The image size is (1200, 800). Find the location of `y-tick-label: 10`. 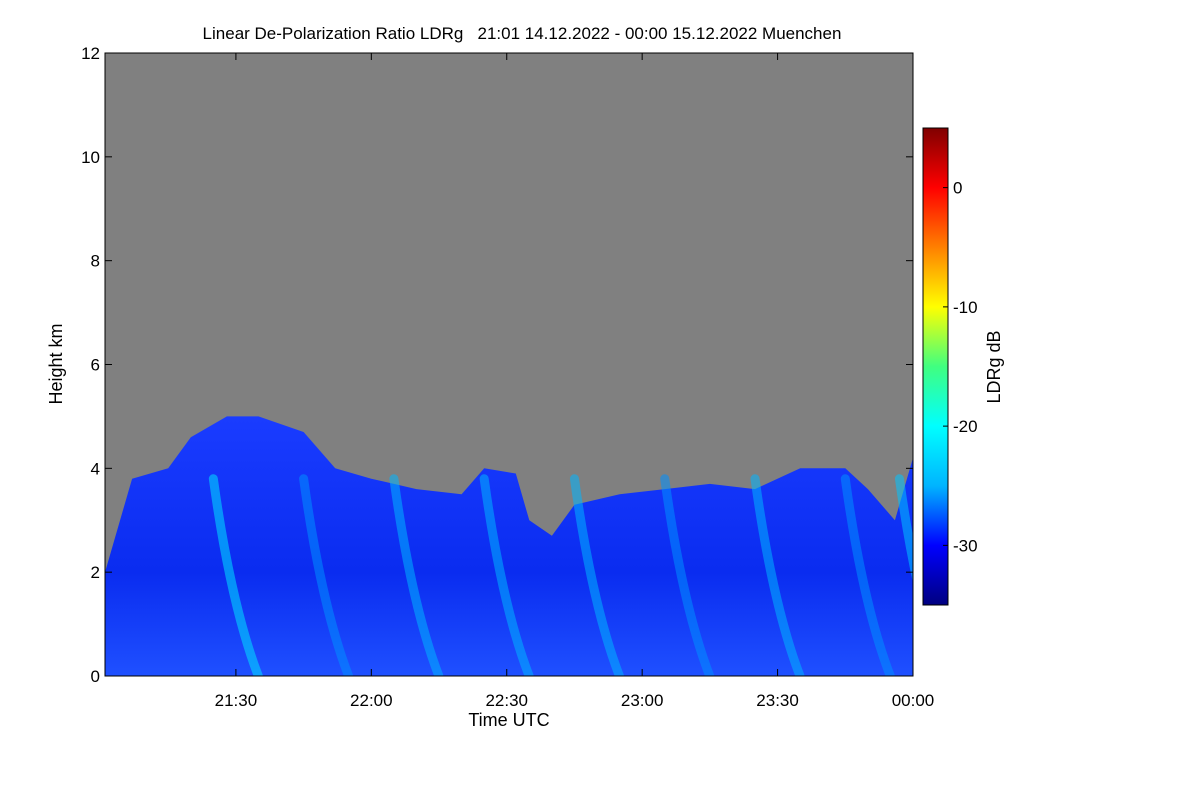

y-tick-label: 10 is located at coordinates (90, 157).